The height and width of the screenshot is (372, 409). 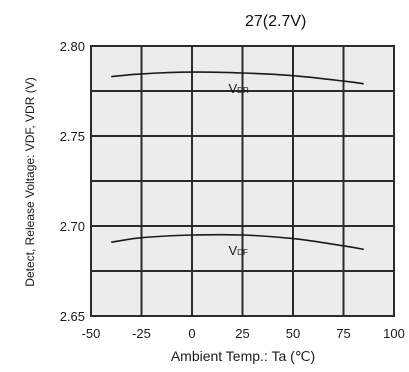 What do you see at coordinates (243, 356) in the screenshot?
I see `x-axis-label: Ambient Temp.: Ta (℃)` at bounding box center [243, 356].